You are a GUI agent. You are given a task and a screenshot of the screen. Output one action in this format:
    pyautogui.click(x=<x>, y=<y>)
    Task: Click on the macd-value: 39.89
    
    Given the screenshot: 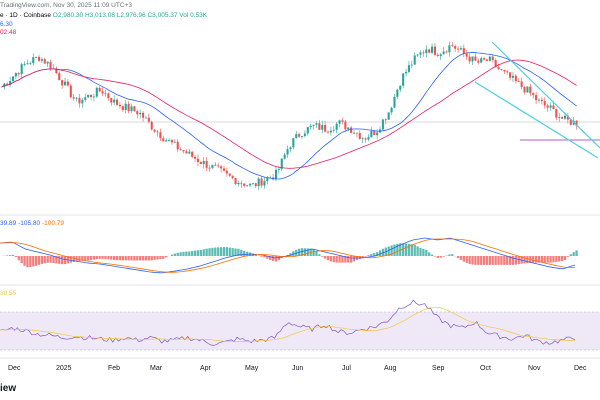 What is the action you would take?
    pyautogui.click(x=8, y=223)
    